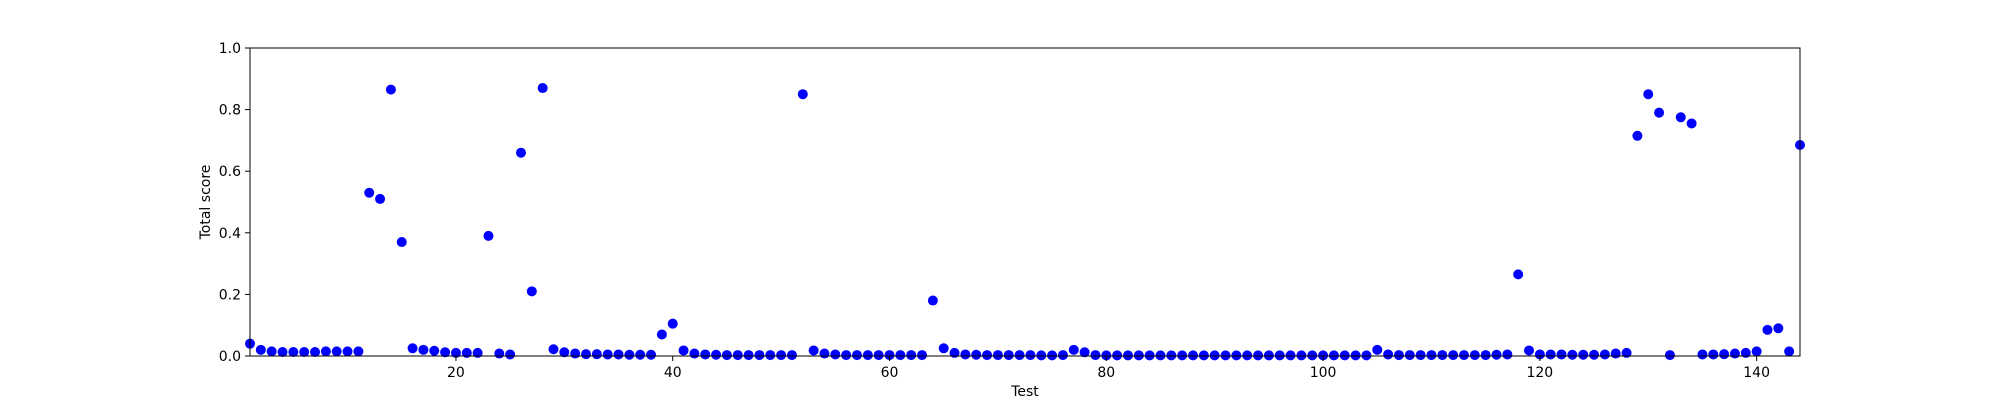 Image resolution: width=2000 pixels, height=400 pixels. I want to click on x-axis: 20 40 60 80 100 120 140, so click(1108, 368).